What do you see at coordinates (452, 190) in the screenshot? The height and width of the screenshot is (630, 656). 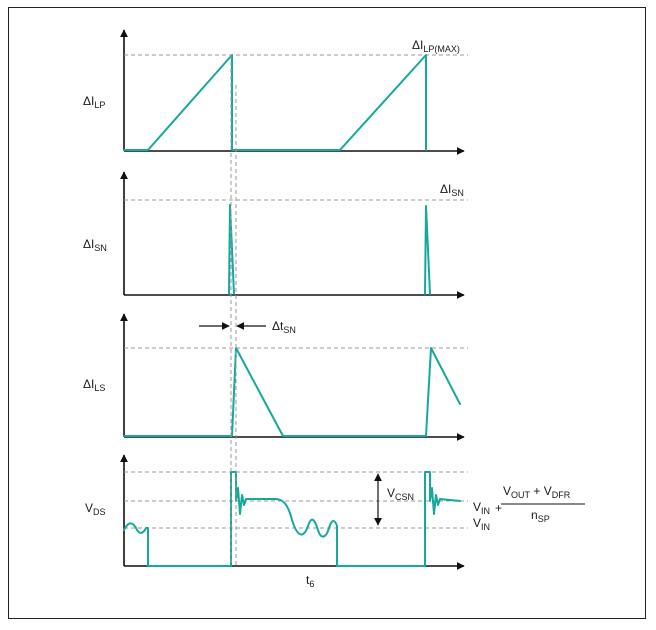 I see `isn-peak-label: ΔISN` at bounding box center [452, 190].